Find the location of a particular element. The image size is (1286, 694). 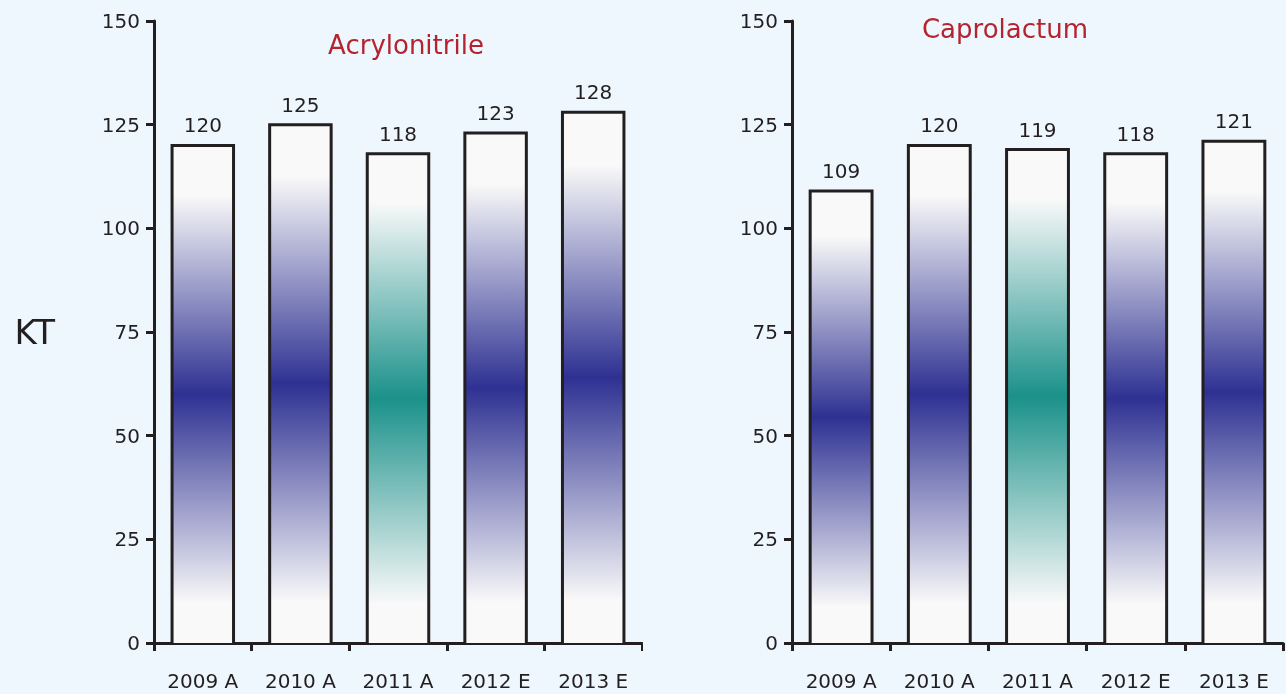

data-label: 119 is located at coordinates (1037, 129).